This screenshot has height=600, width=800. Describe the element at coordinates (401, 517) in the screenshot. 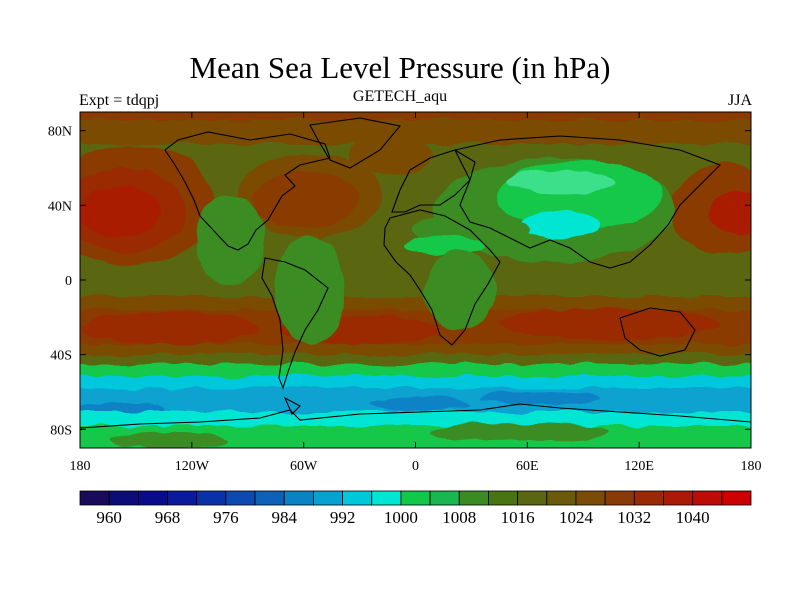

I see `colorbar-label: 1000` at that location.